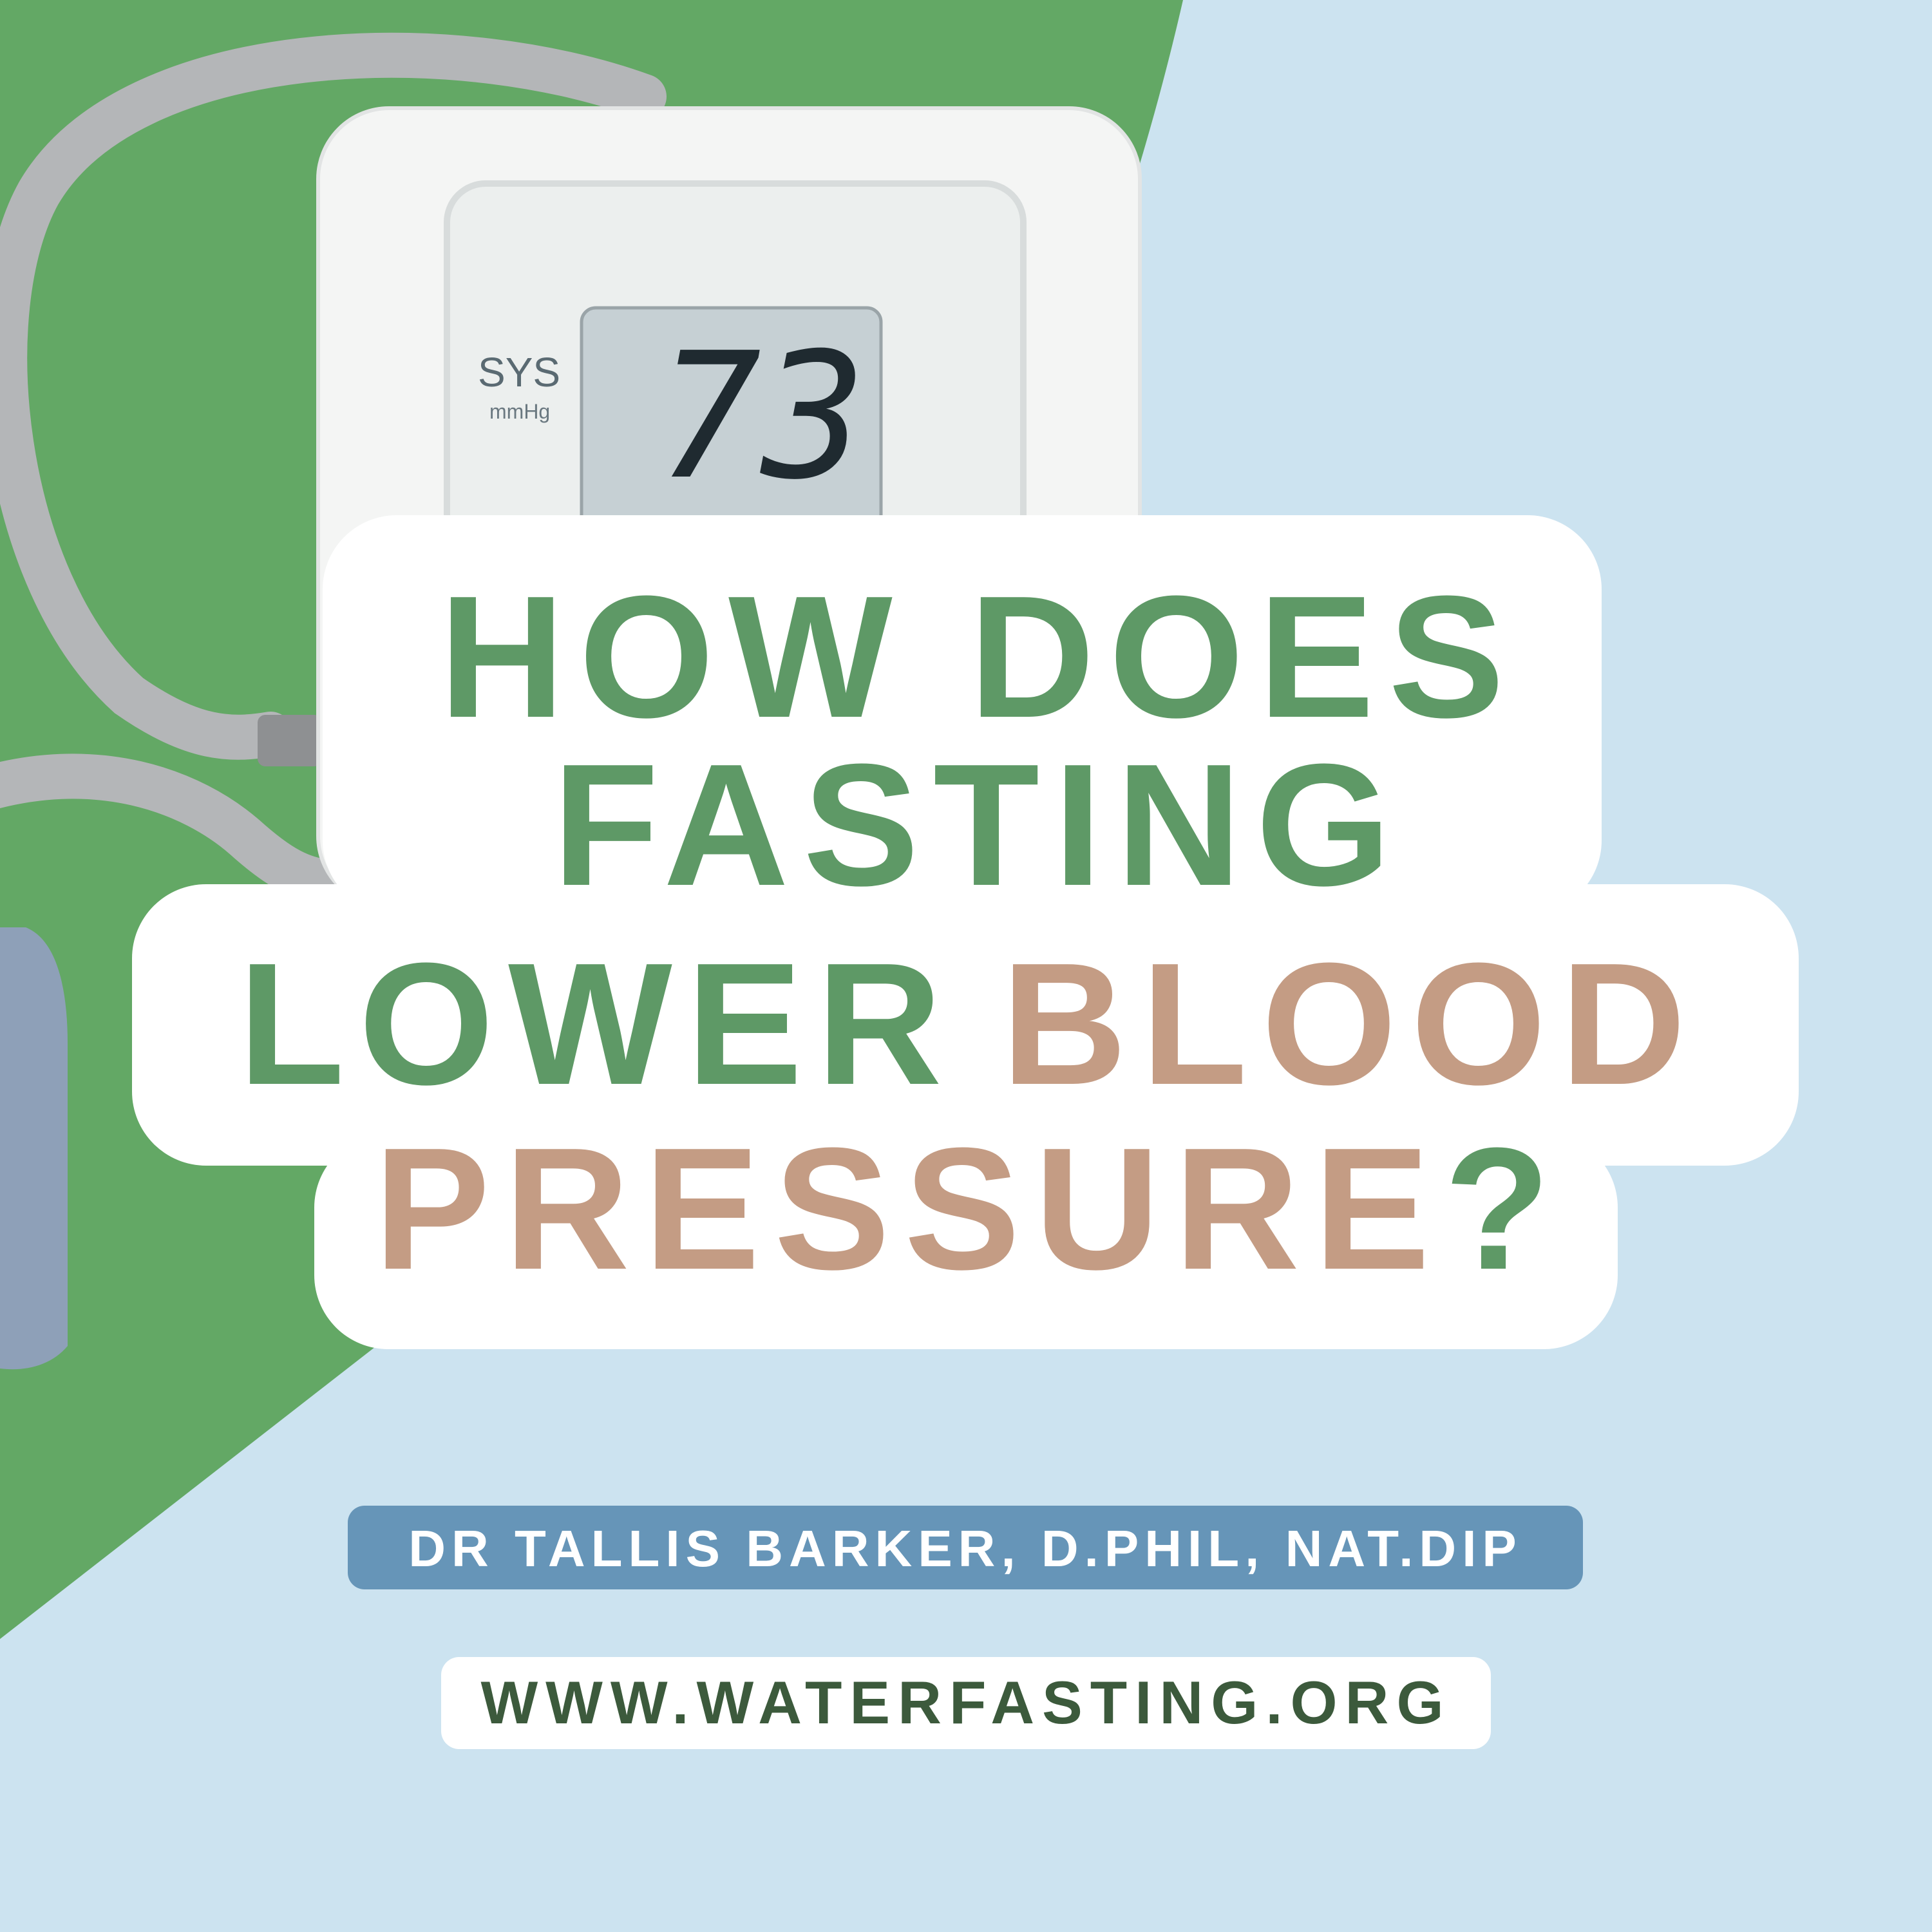  Describe the element at coordinates (1504, 1209) in the screenshot. I see `title-word: ?` at that location.